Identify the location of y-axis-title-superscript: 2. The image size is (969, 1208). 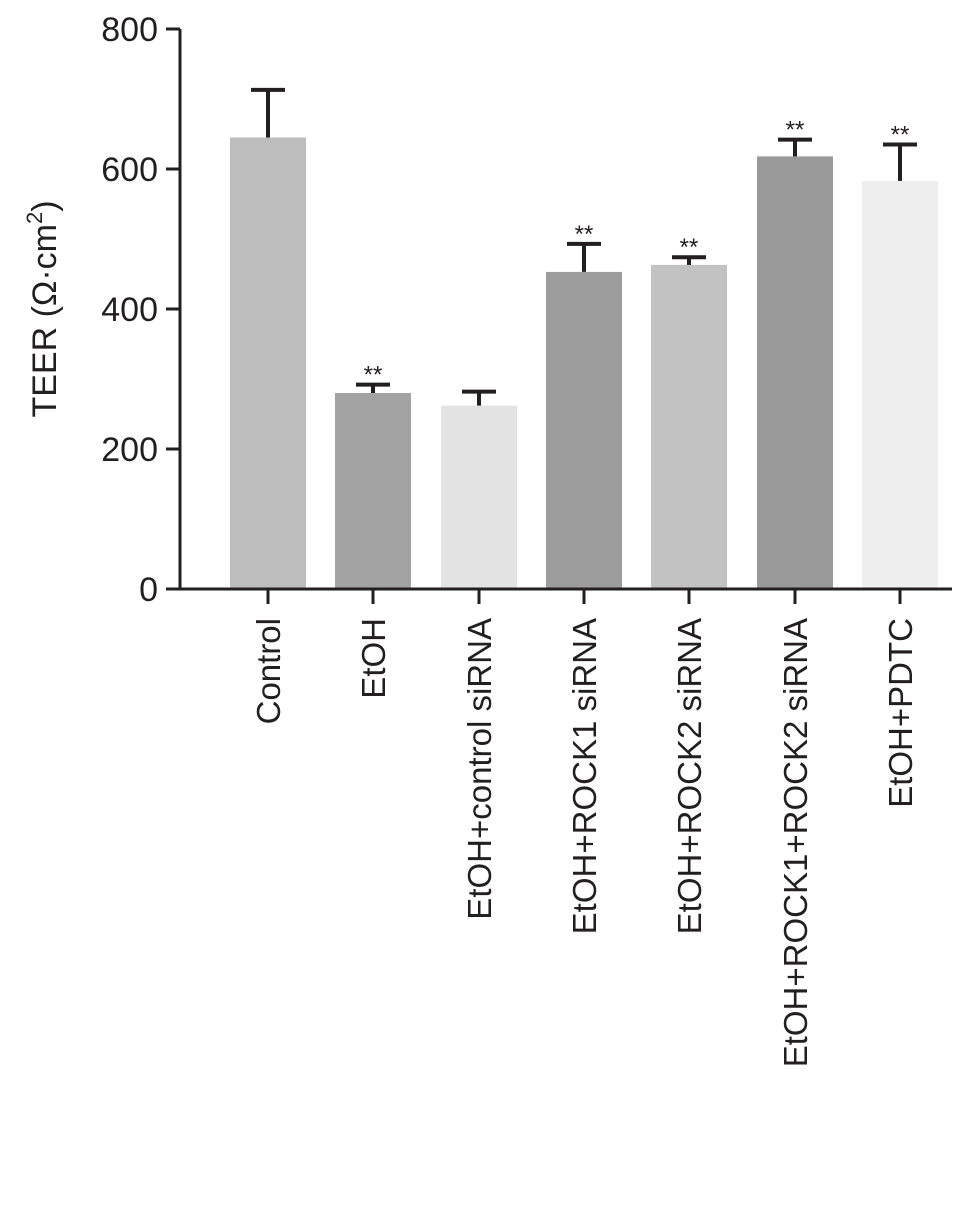
(34, 218).